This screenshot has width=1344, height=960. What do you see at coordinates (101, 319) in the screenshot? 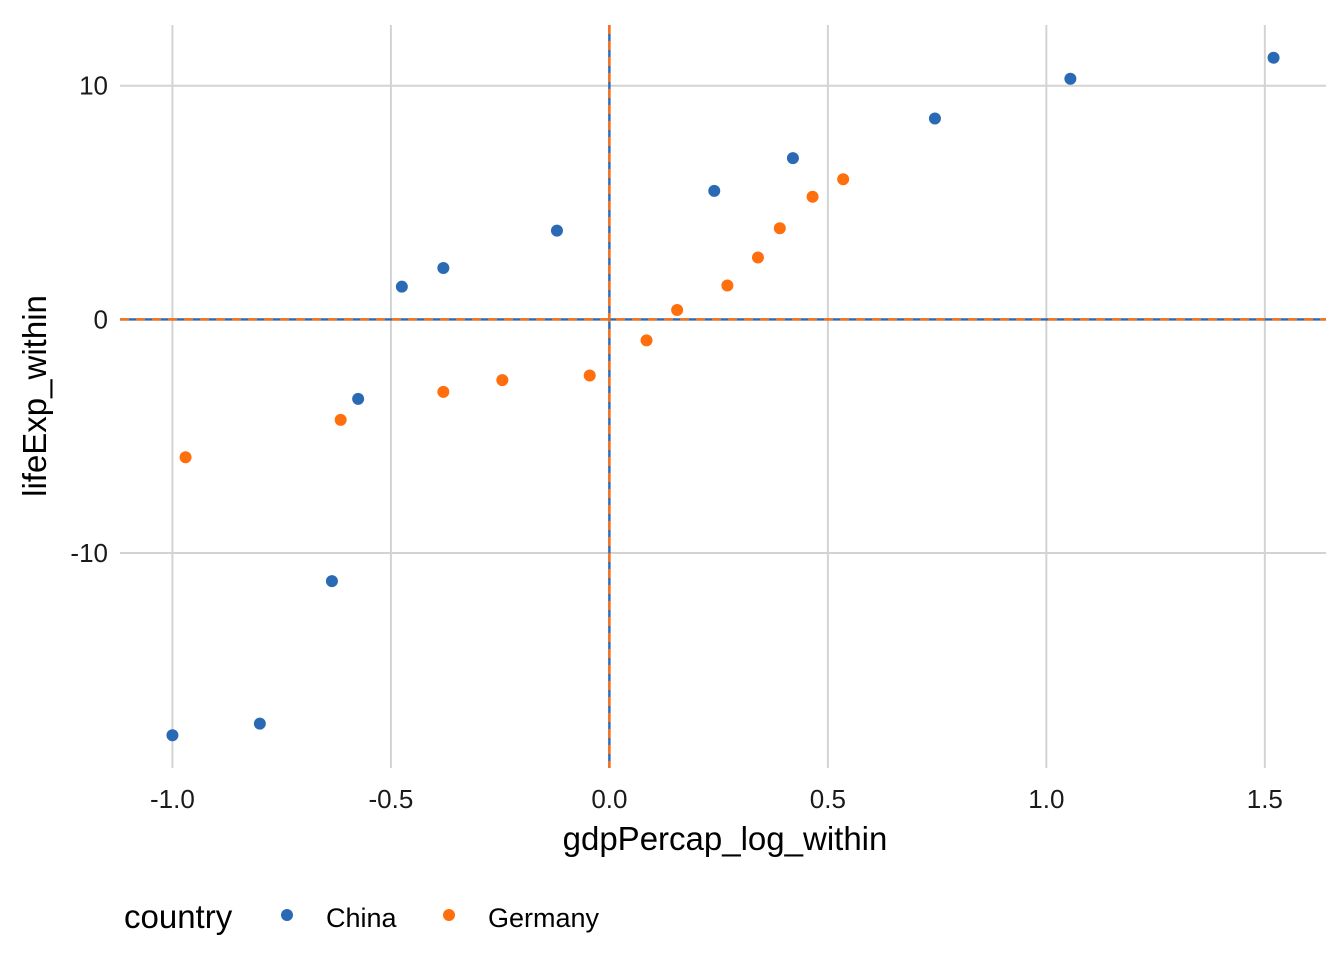
I see `y-tick-label: 0` at bounding box center [101, 319].